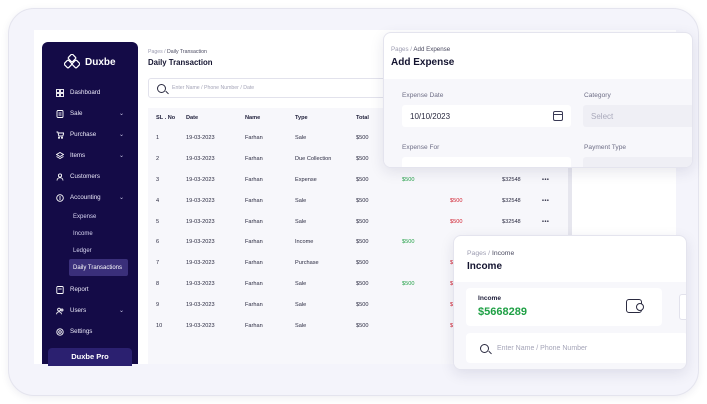  What do you see at coordinates (60, 311) in the screenshot?
I see `users-icon` at bounding box center [60, 311].